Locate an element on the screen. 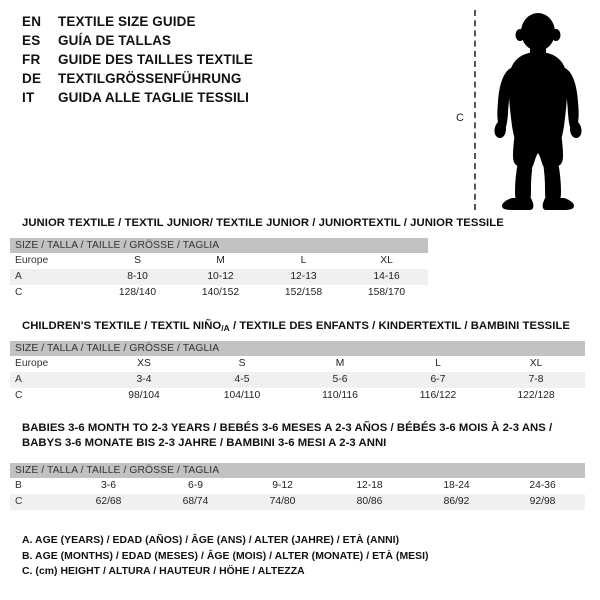 The image size is (600, 600). cell: 6-7 is located at coordinates (438, 379).